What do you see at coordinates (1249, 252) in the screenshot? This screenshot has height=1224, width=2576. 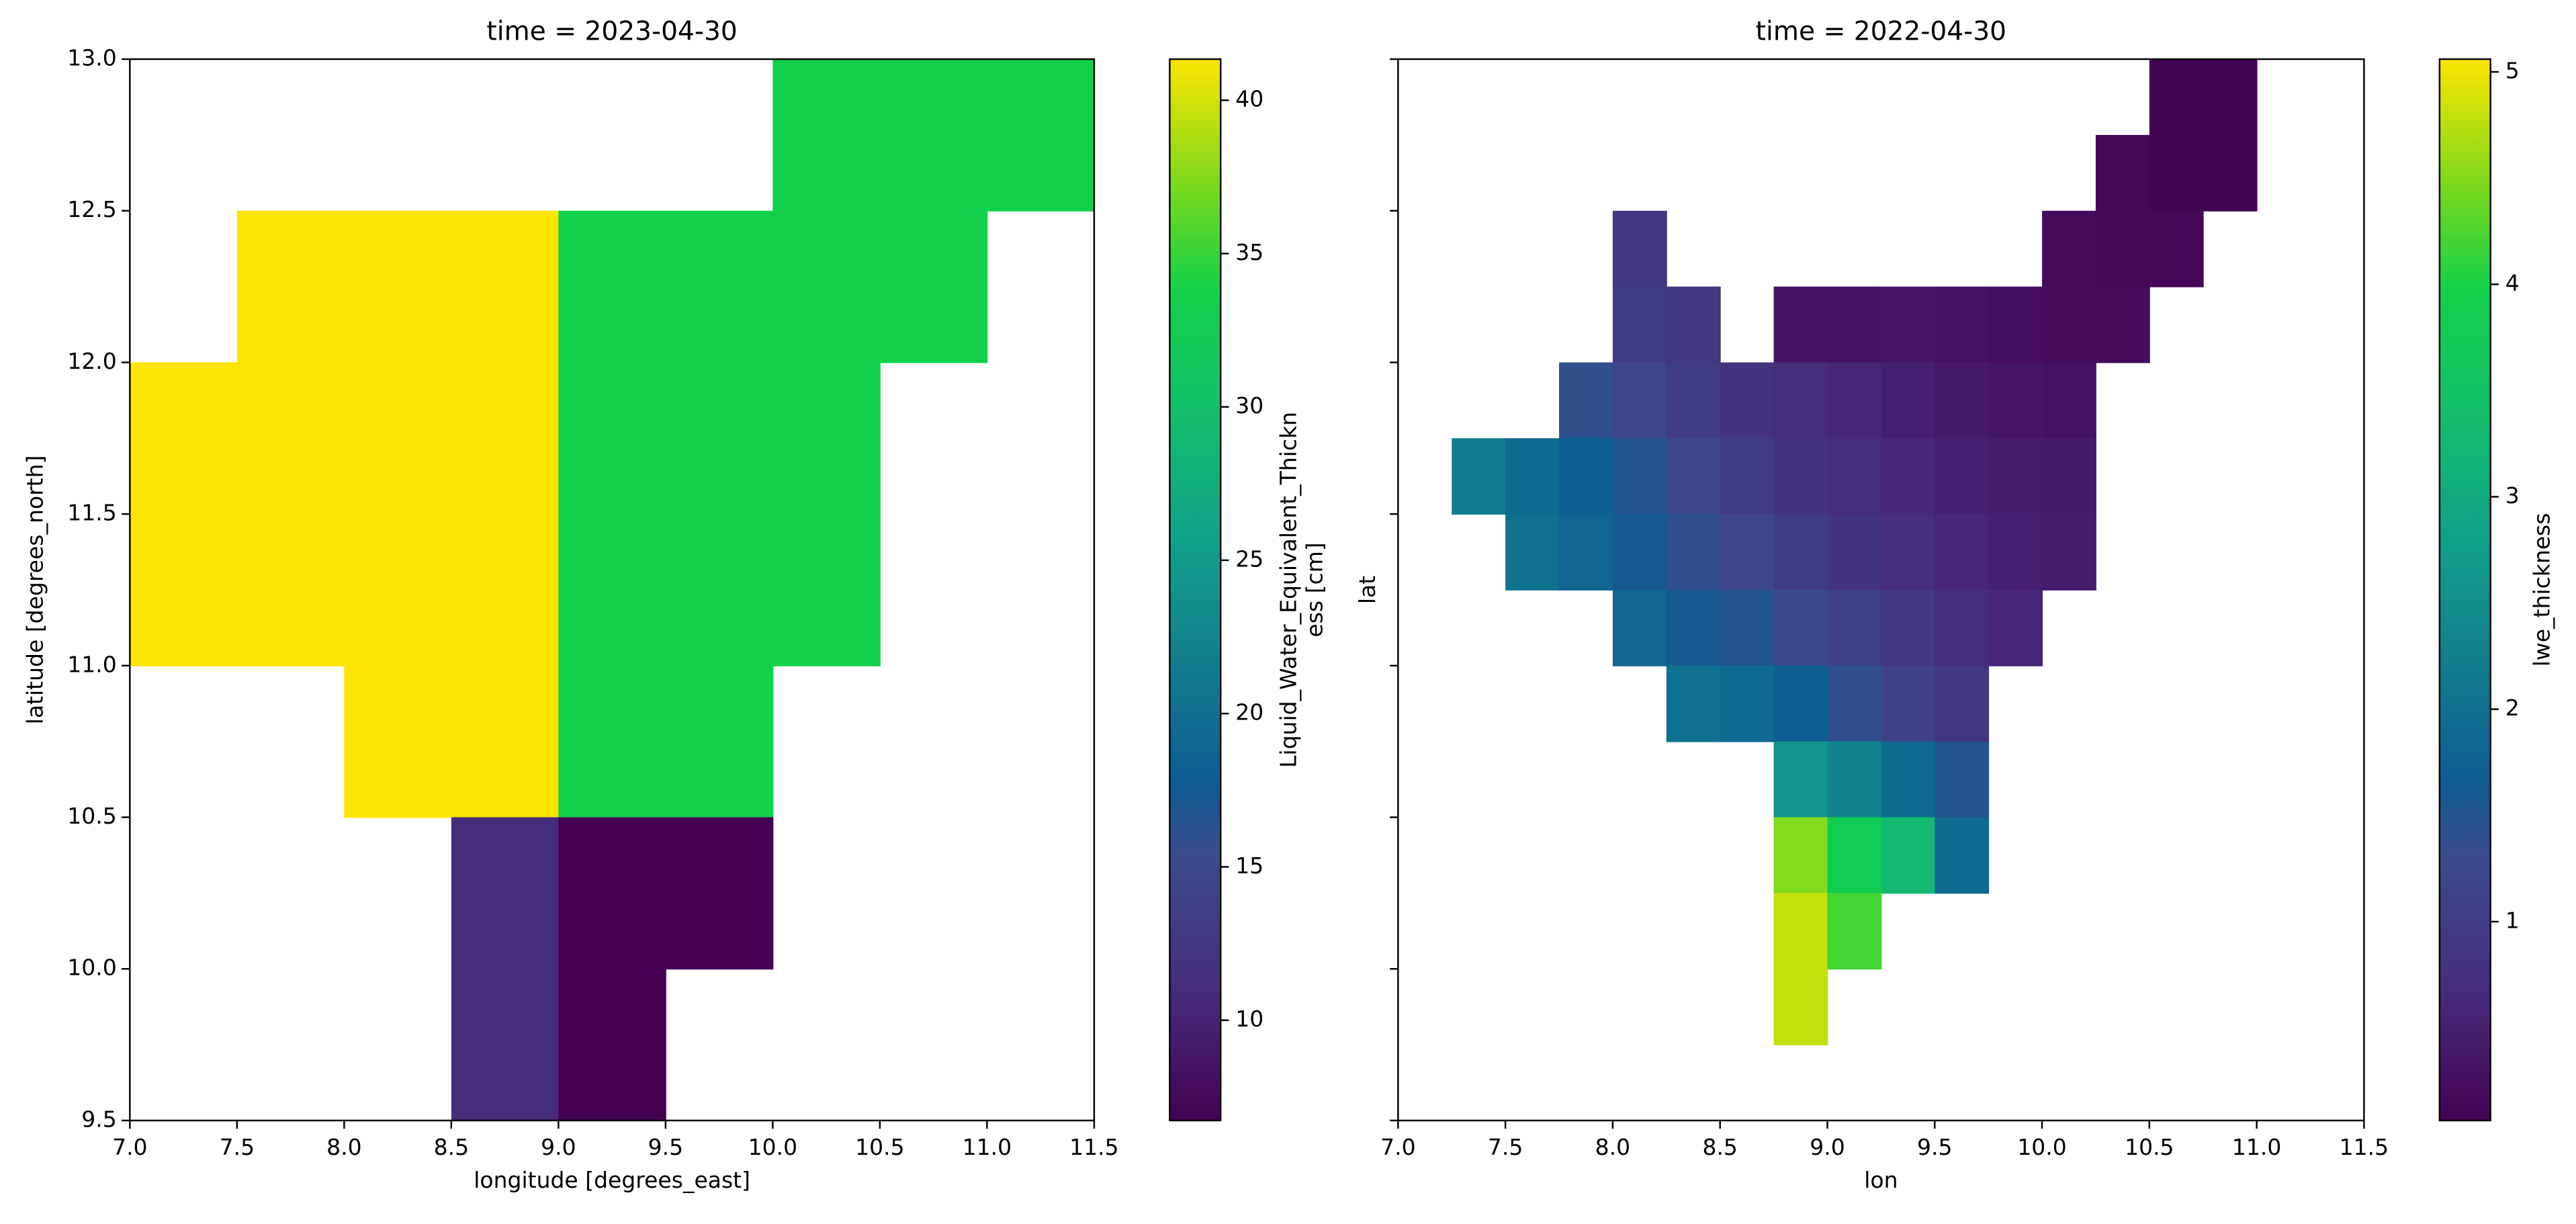 I see `colorbar-tick-label: 35` at bounding box center [1249, 252].